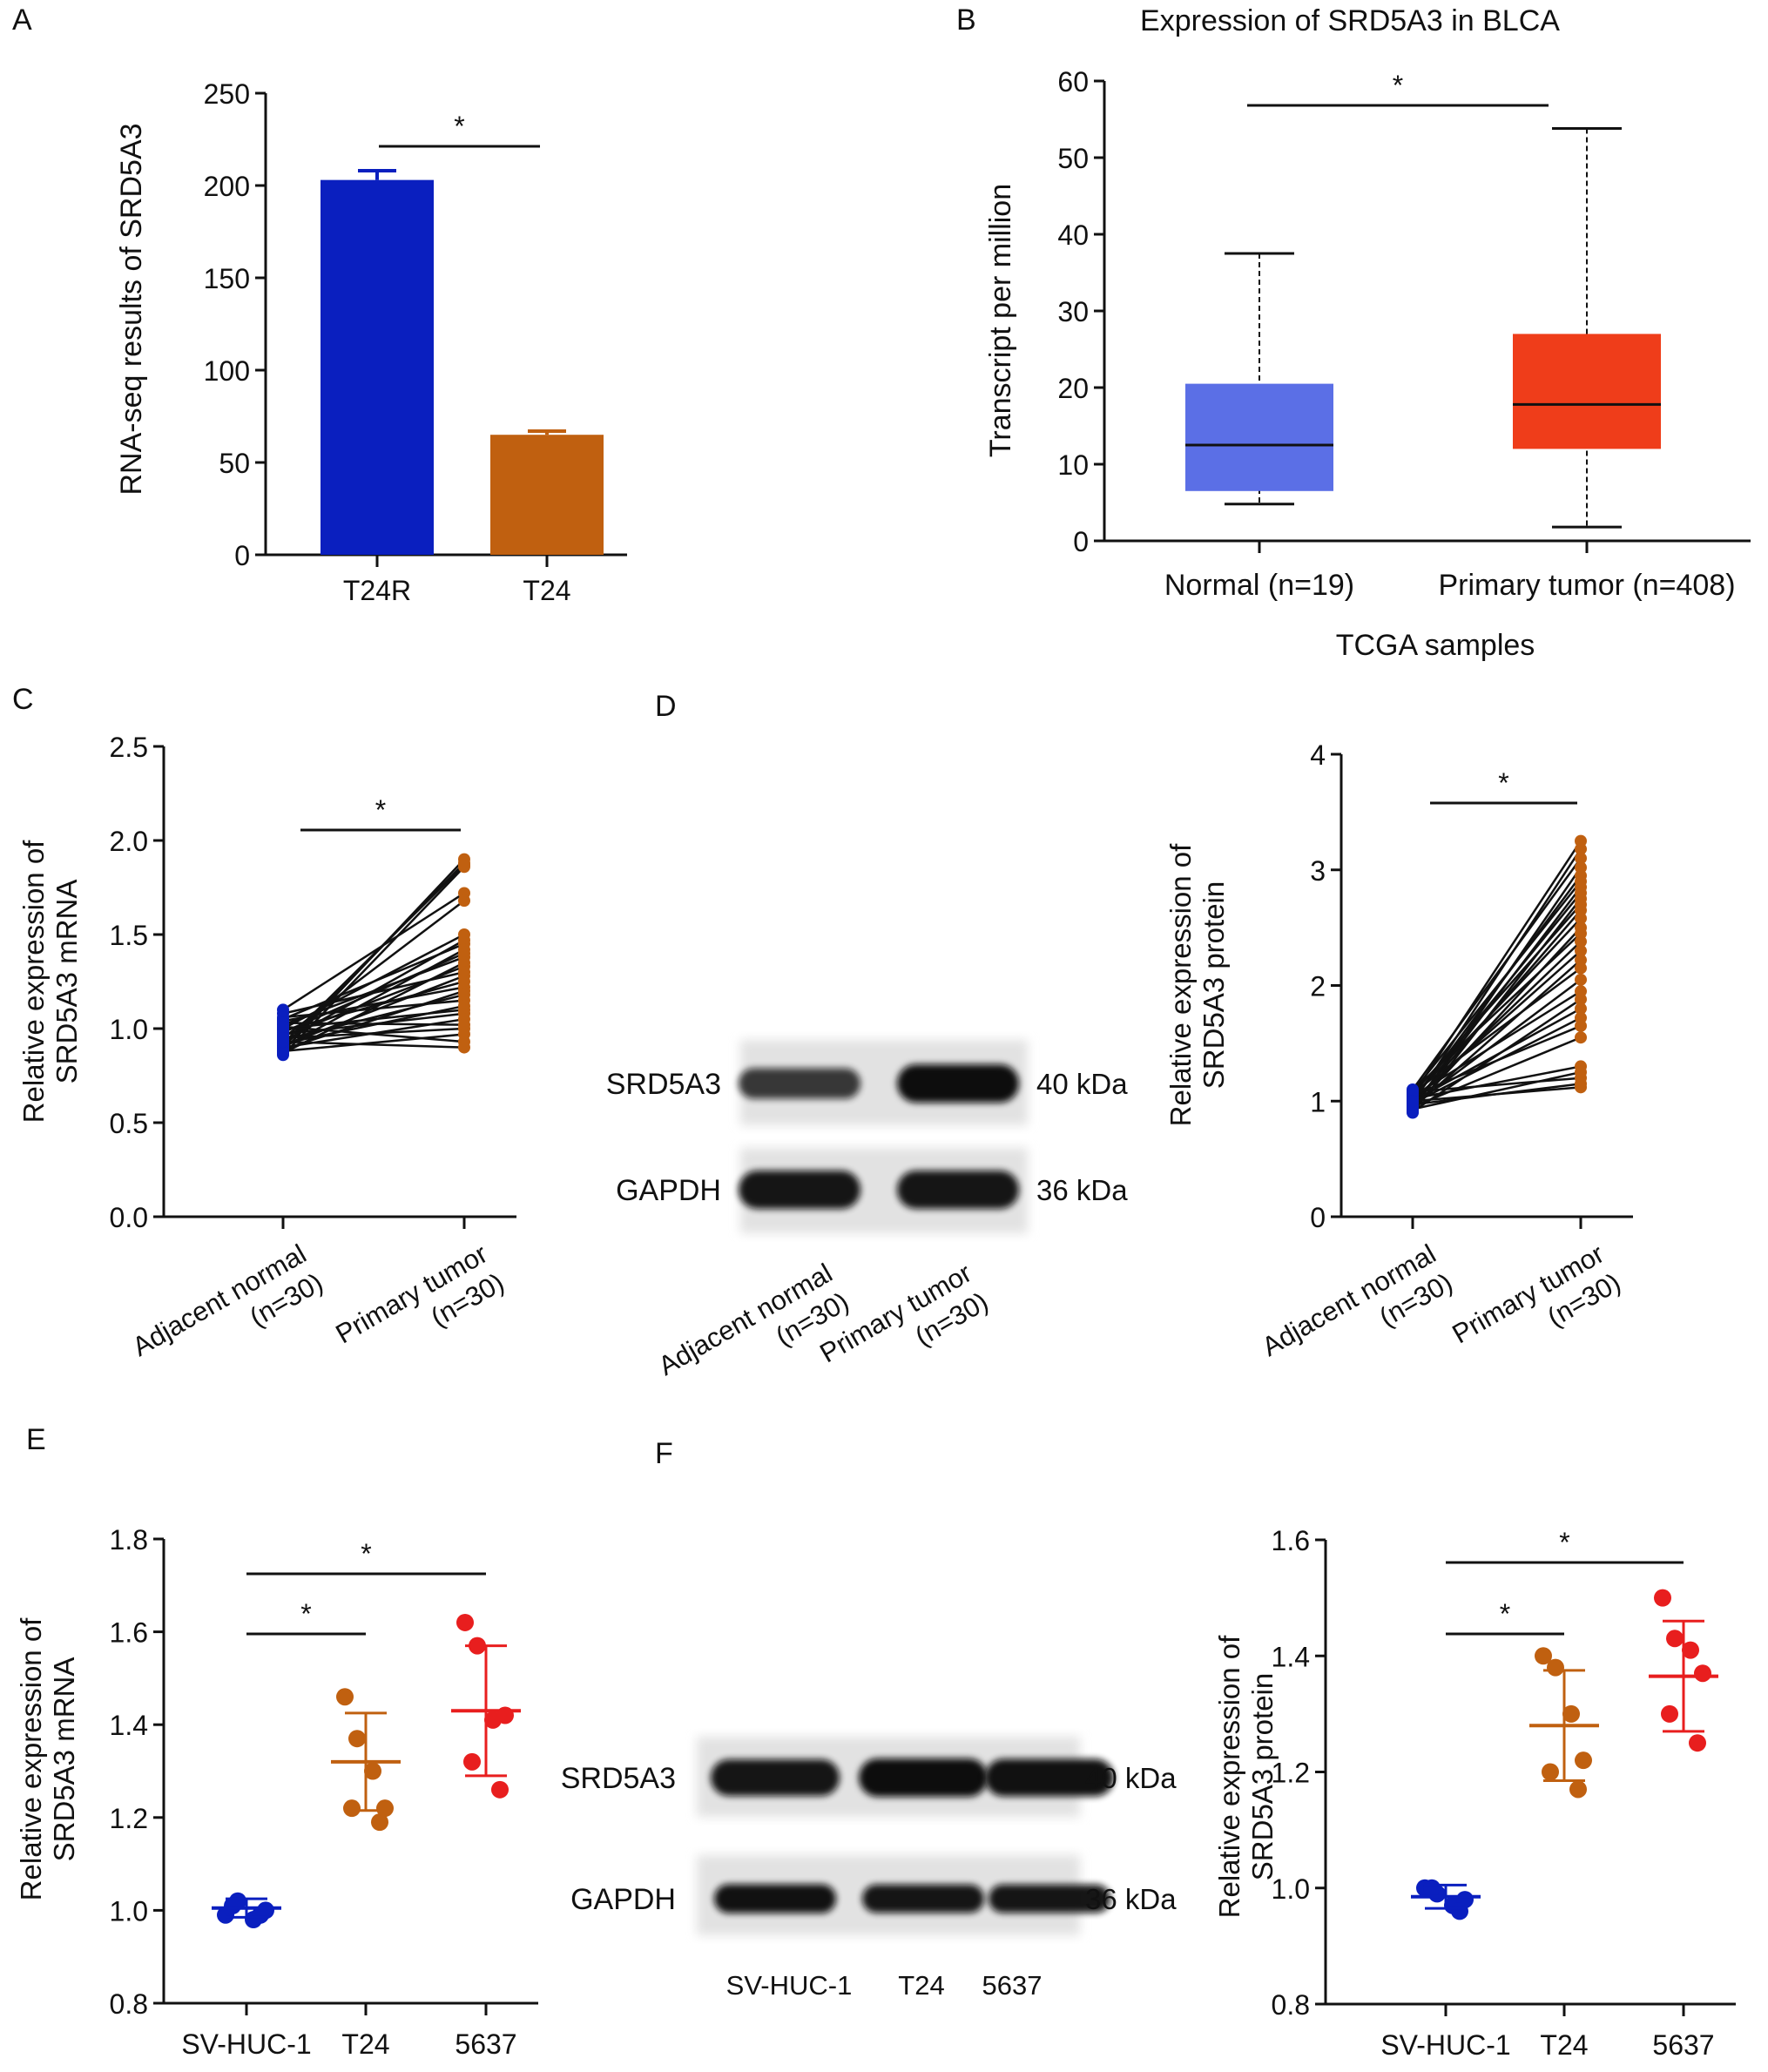 This screenshot has width=1768, height=2072. What do you see at coordinates (227, 278) in the screenshot?
I see `chart-a-y-tick-label: 150` at bounding box center [227, 278].